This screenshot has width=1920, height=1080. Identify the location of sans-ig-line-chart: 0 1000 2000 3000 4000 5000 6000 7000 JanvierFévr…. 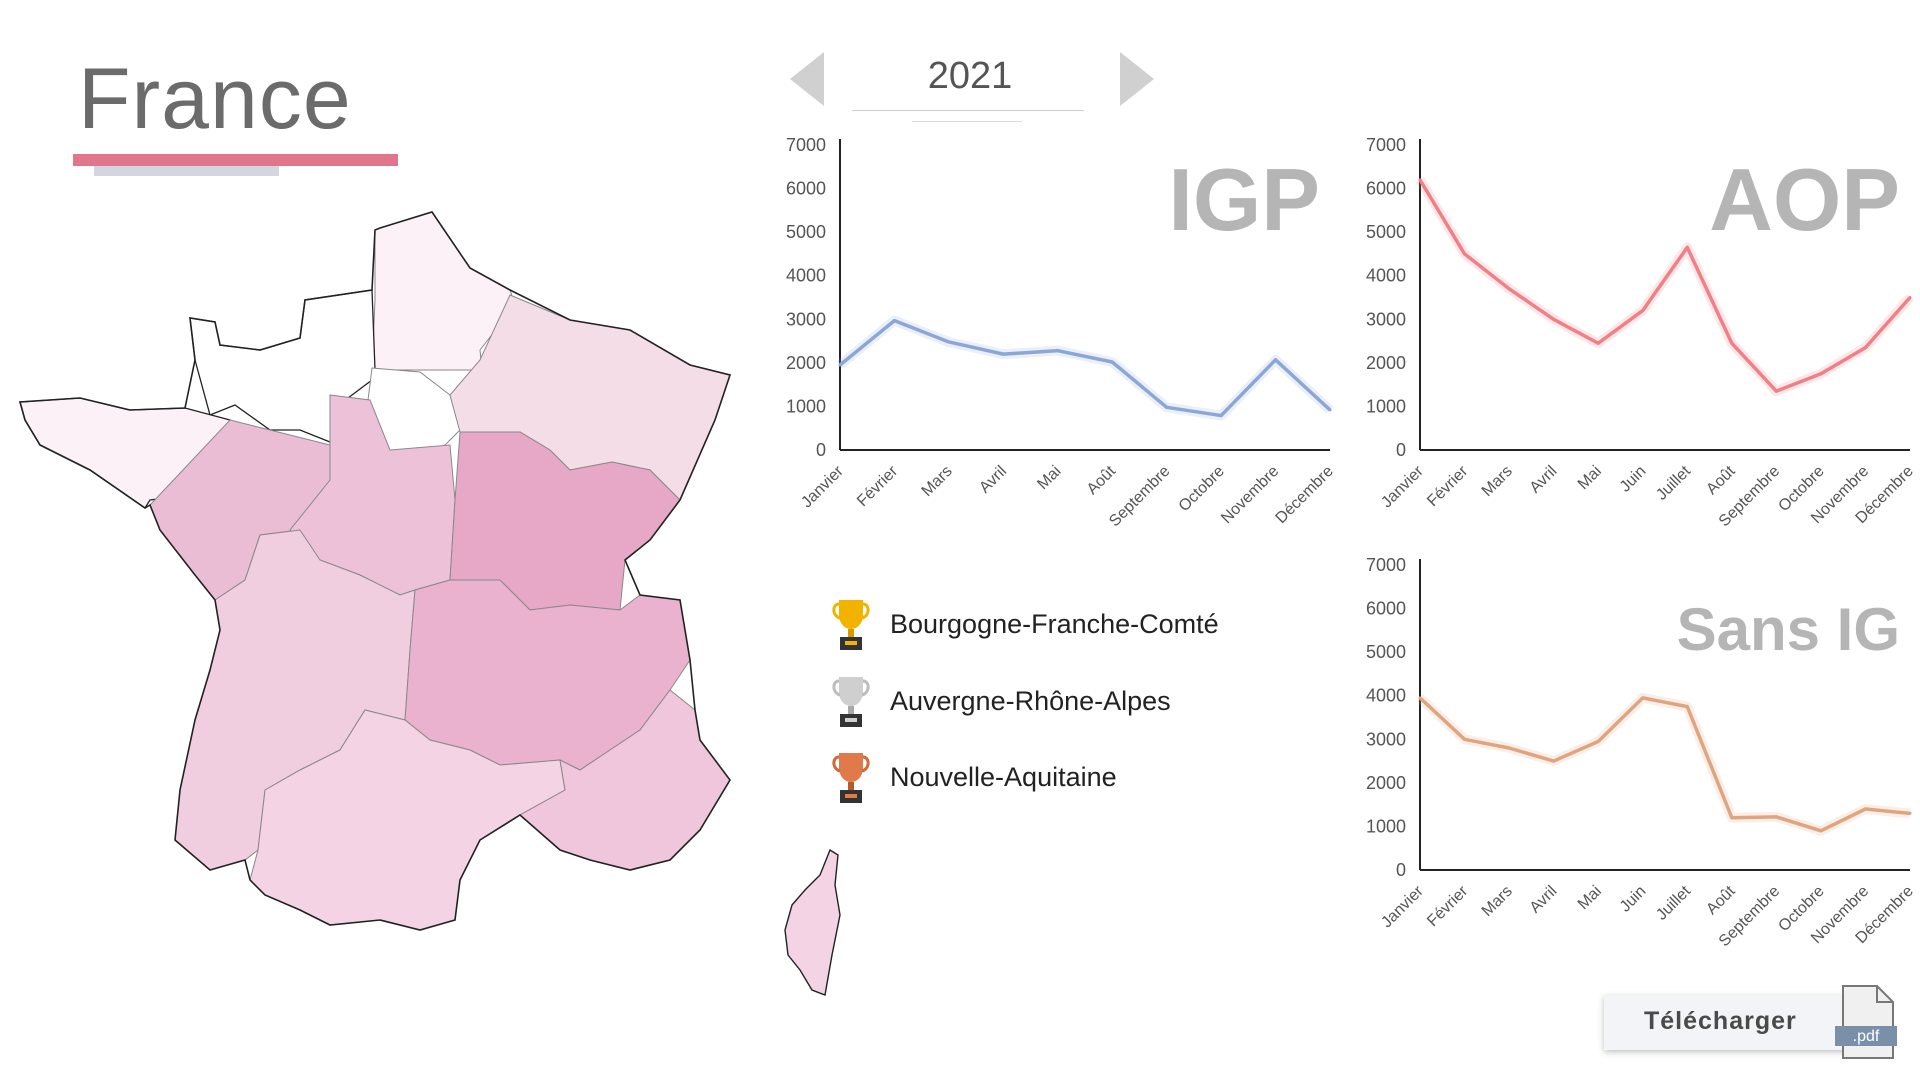
(1641, 752).